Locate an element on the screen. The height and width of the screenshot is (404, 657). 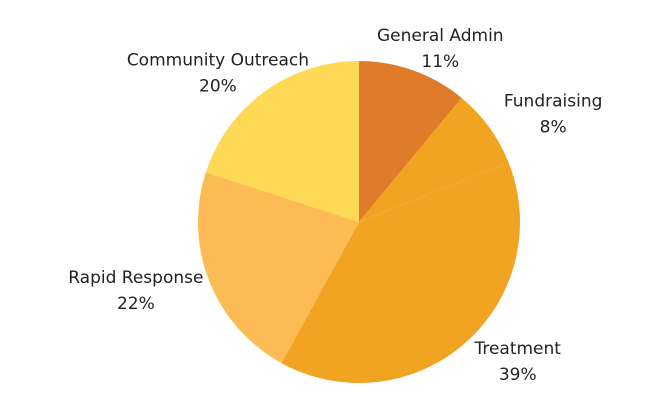
slice-label: Treatment is located at coordinates (517, 349).